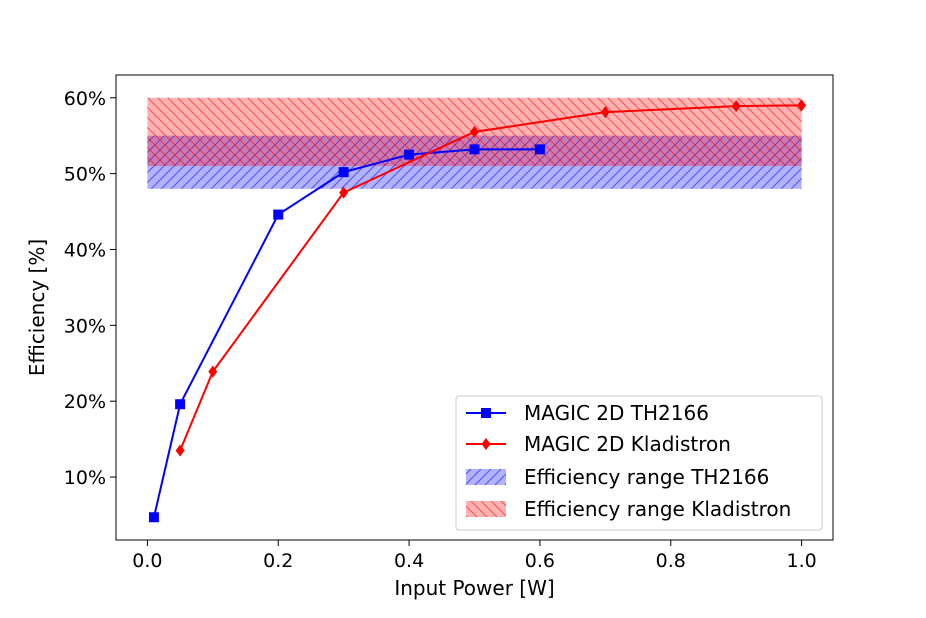 The width and height of the screenshot is (926, 618). Describe the element at coordinates (409, 561) in the screenshot. I see `x-tick-label: 0.4` at that location.